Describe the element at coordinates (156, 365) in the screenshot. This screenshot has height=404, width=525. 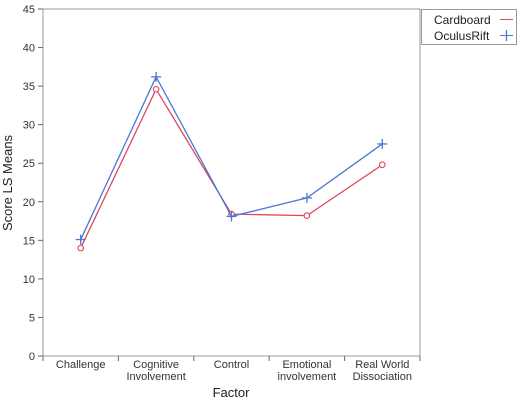
I see `x-tick-label: Cognitive` at that location.